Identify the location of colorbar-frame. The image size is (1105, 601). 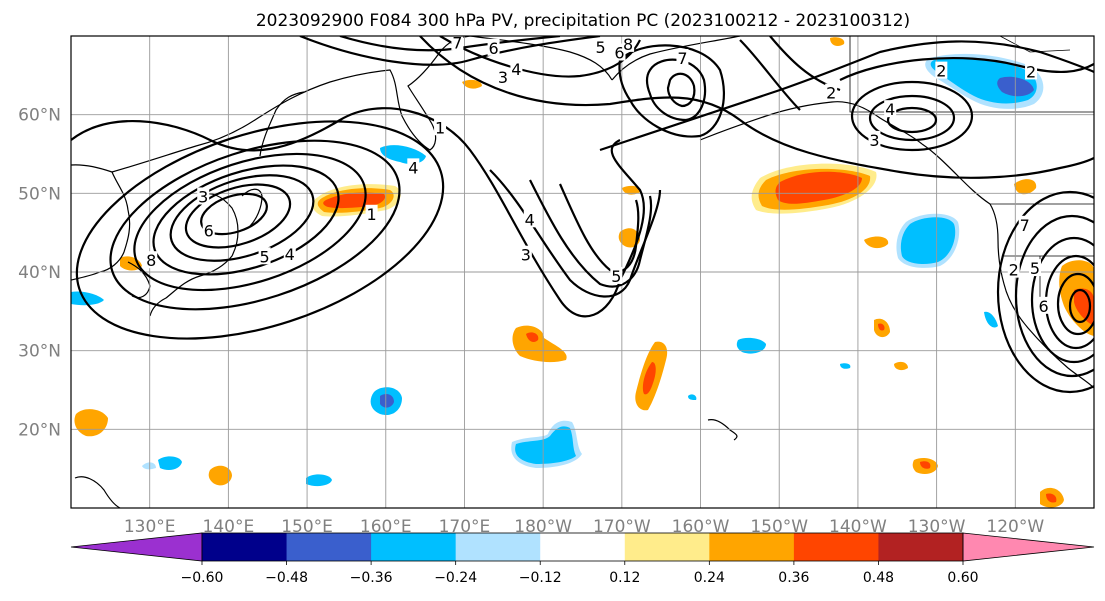
(582, 547).